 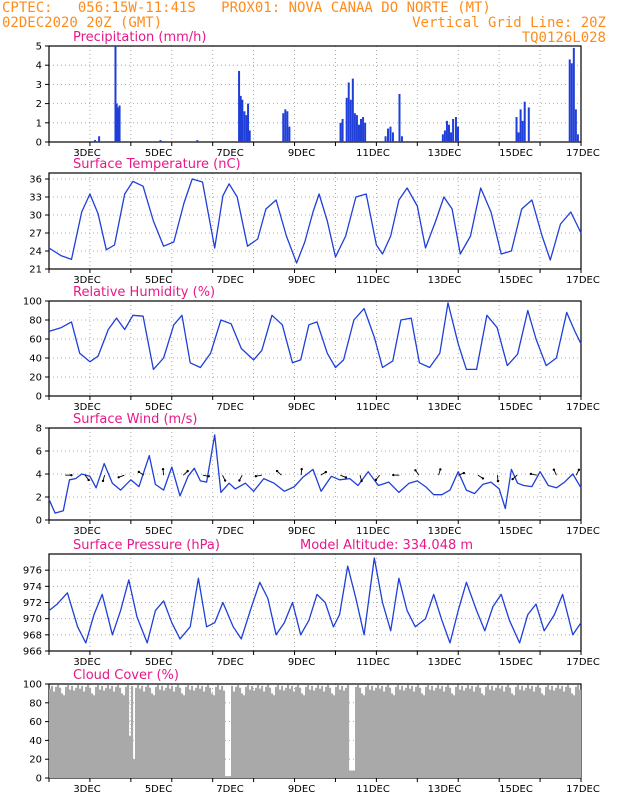 I want to click on y-tick-label: 21, so click(x=35, y=270).